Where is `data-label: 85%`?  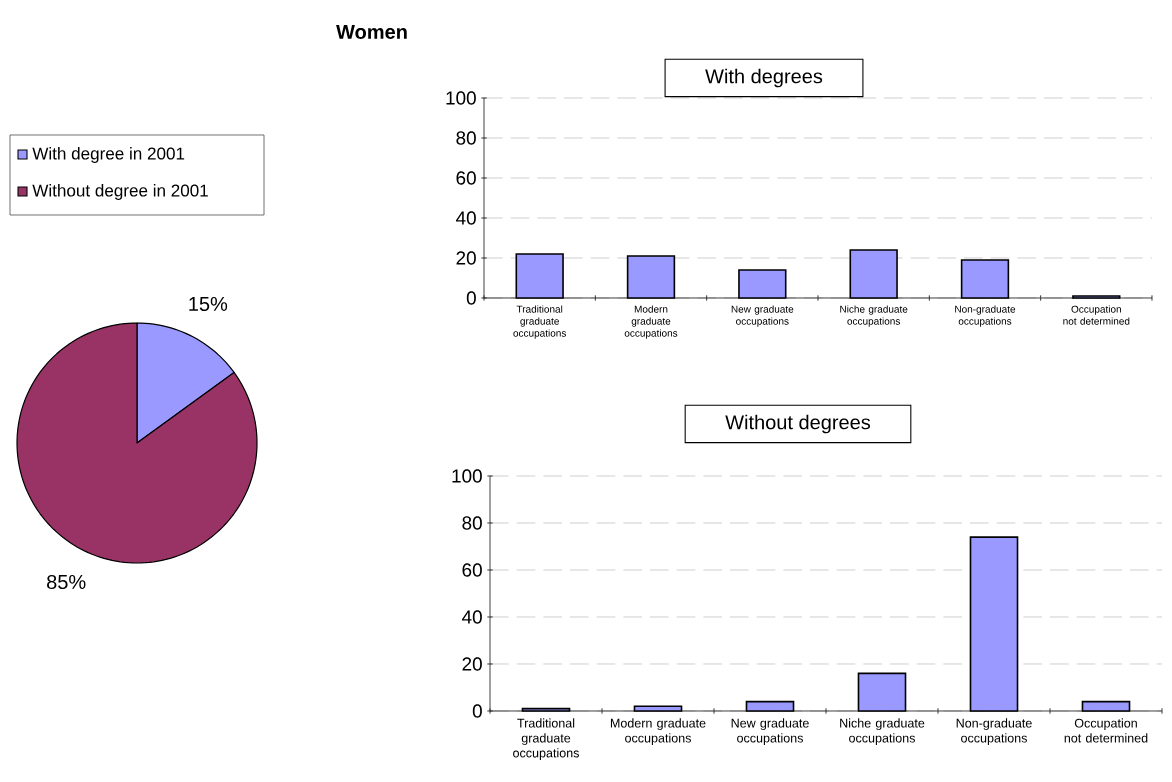 data-label: 85% is located at coordinates (66, 582).